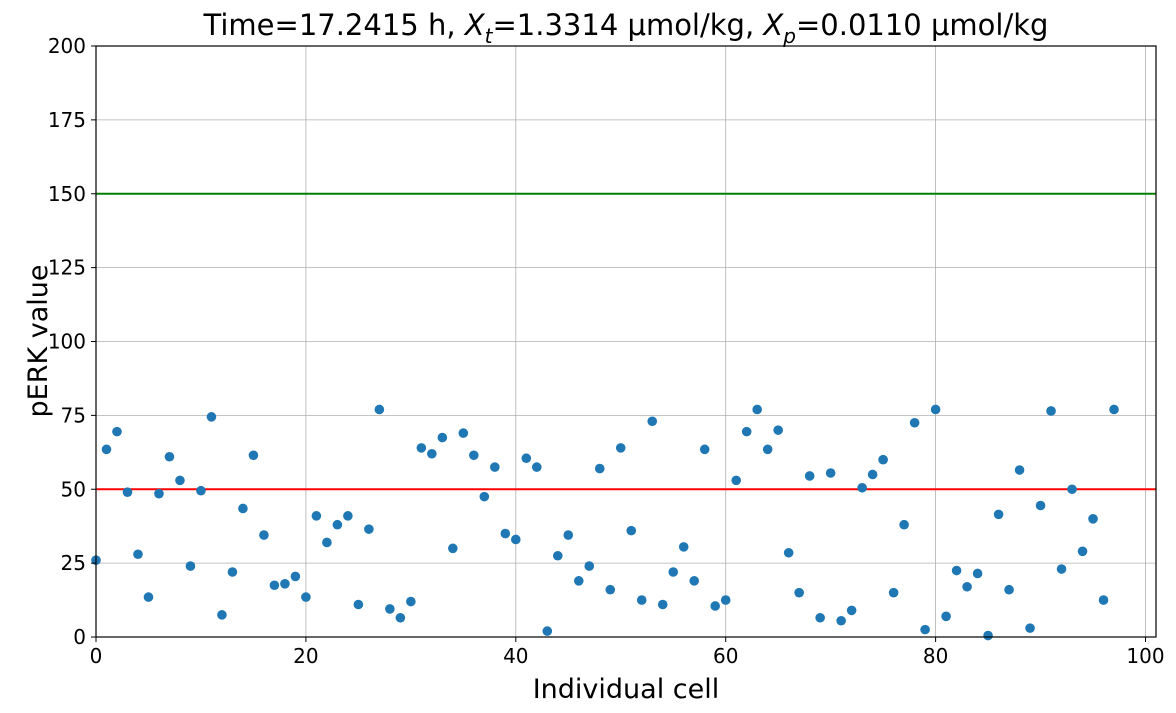 This screenshot has width=1176, height=713. Describe the element at coordinates (67, 342) in the screenshot. I see `y-tick-label: 100` at that location.